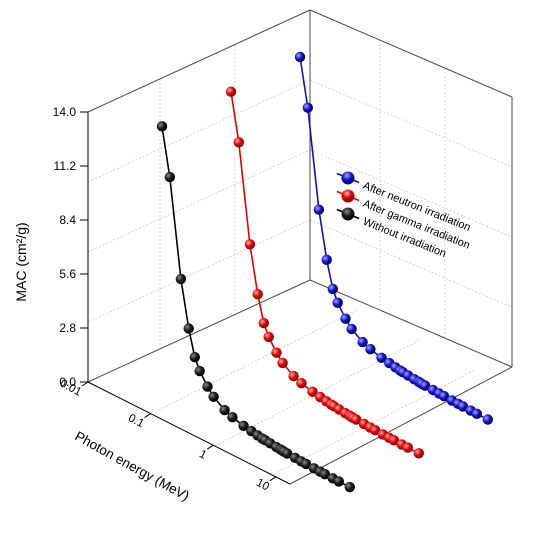 Image resolution: width=547 pixels, height=550 pixels. Describe the element at coordinates (132, 465) in the screenshot. I see `x-axis-label: Photon energy (MeV)` at that location.